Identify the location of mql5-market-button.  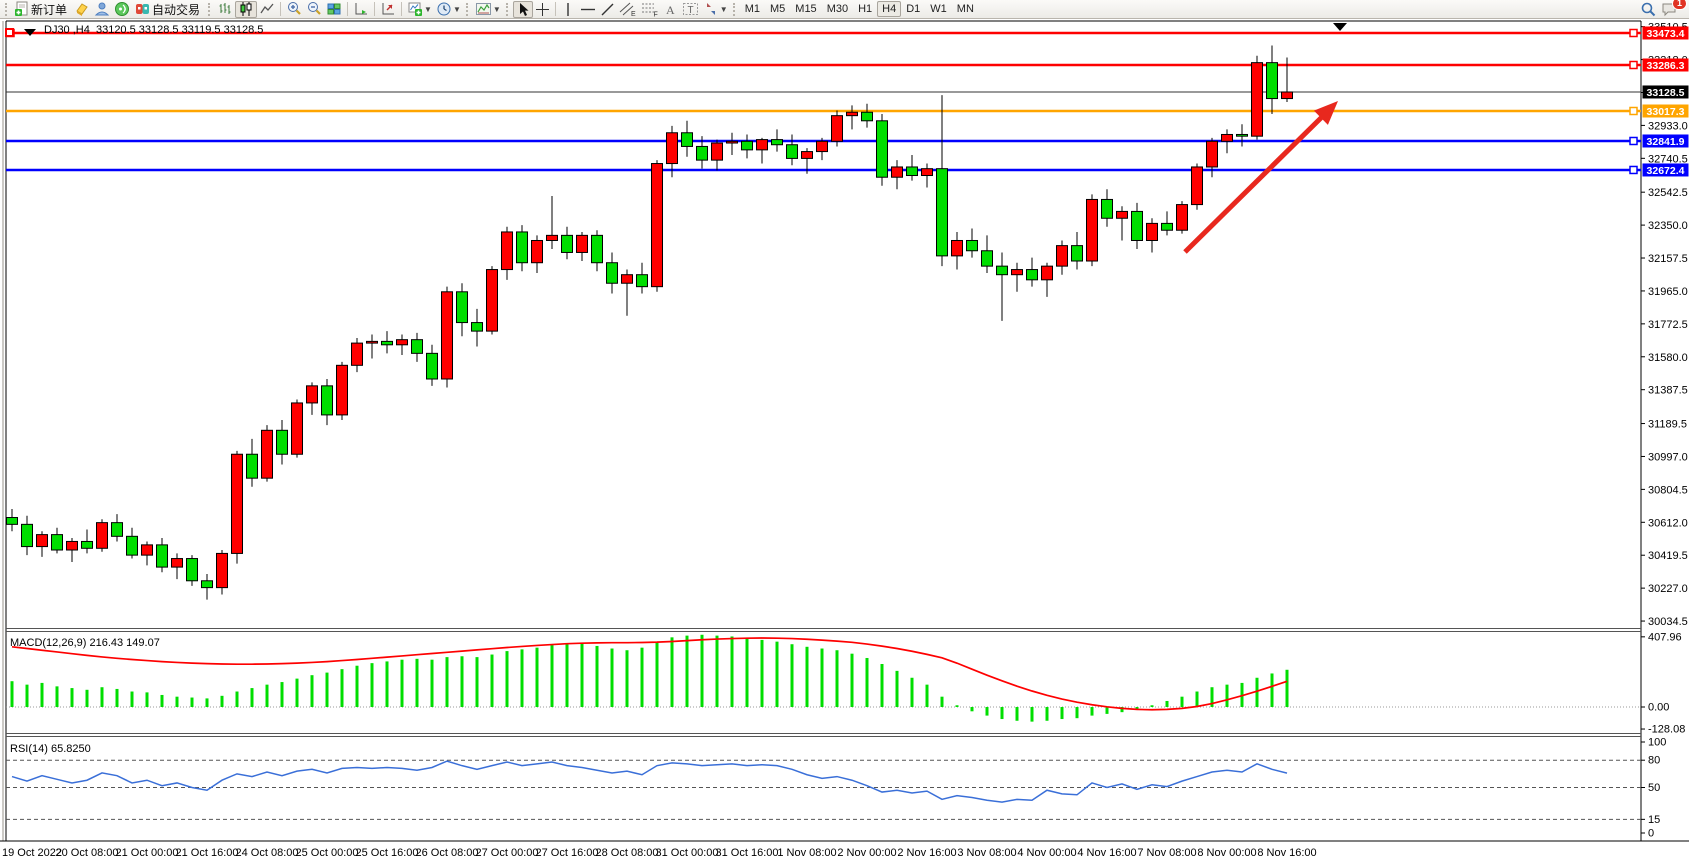
(82, 9).